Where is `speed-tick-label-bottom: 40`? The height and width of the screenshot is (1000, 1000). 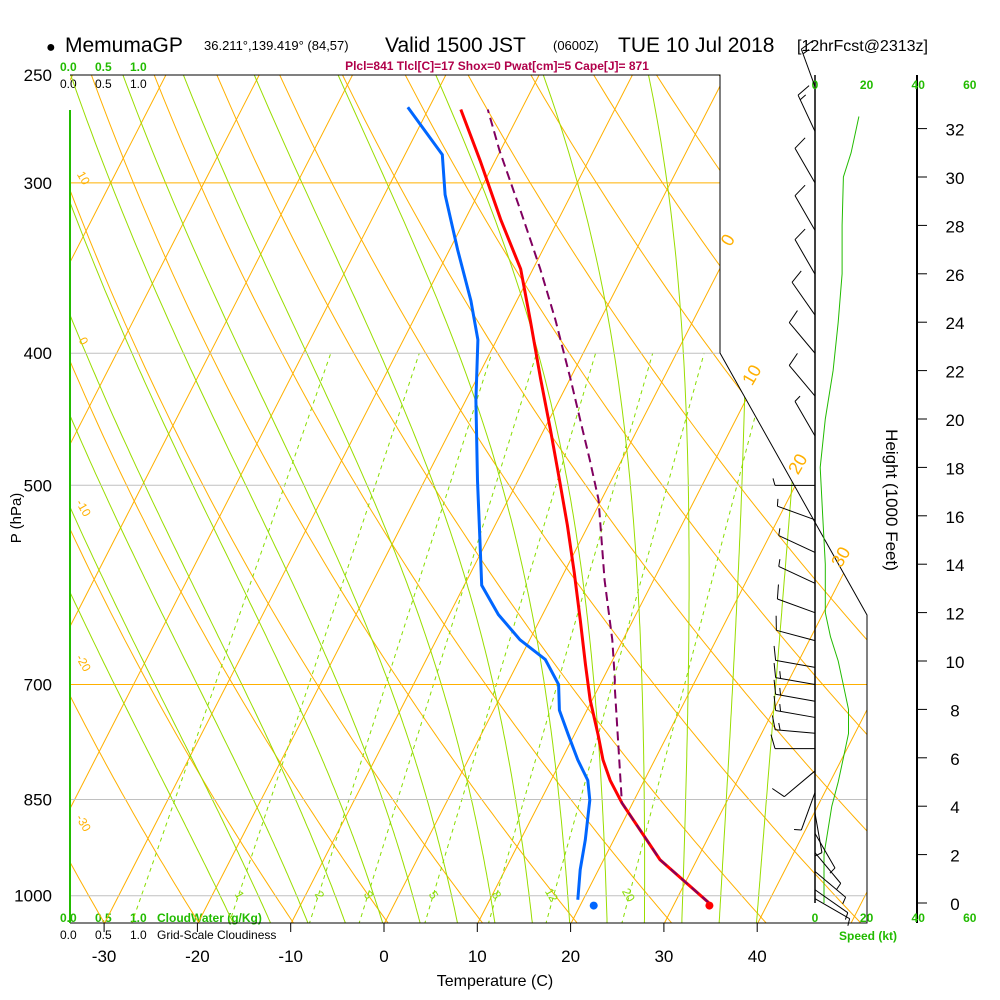
speed-tick-label-bottom: 40 is located at coordinates (919, 918).